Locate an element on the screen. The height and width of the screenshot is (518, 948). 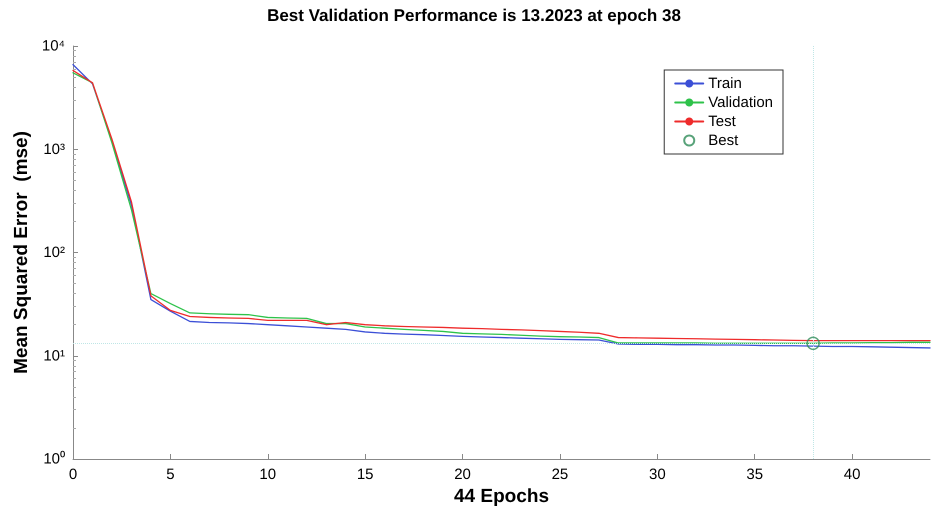
x-tick-label: 0 is located at coordinates (73, 474).